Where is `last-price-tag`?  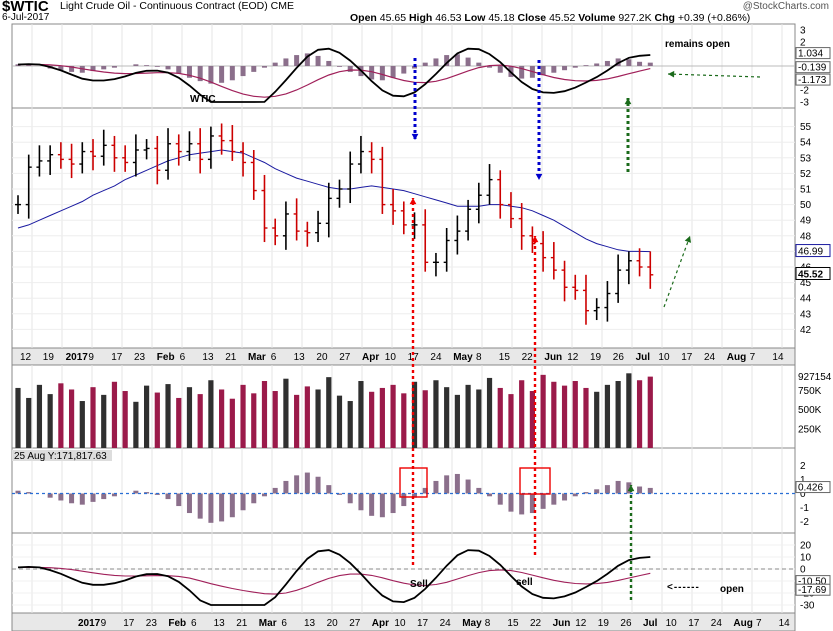 last-price-tag is located at coordinates (813, 273).